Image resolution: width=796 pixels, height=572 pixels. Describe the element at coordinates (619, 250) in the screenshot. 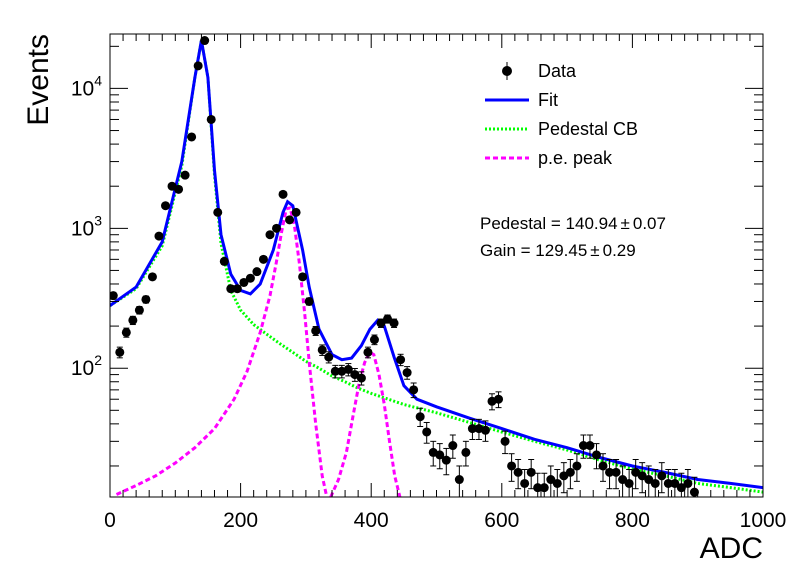

I see `gain-error: 0.29` at that location.